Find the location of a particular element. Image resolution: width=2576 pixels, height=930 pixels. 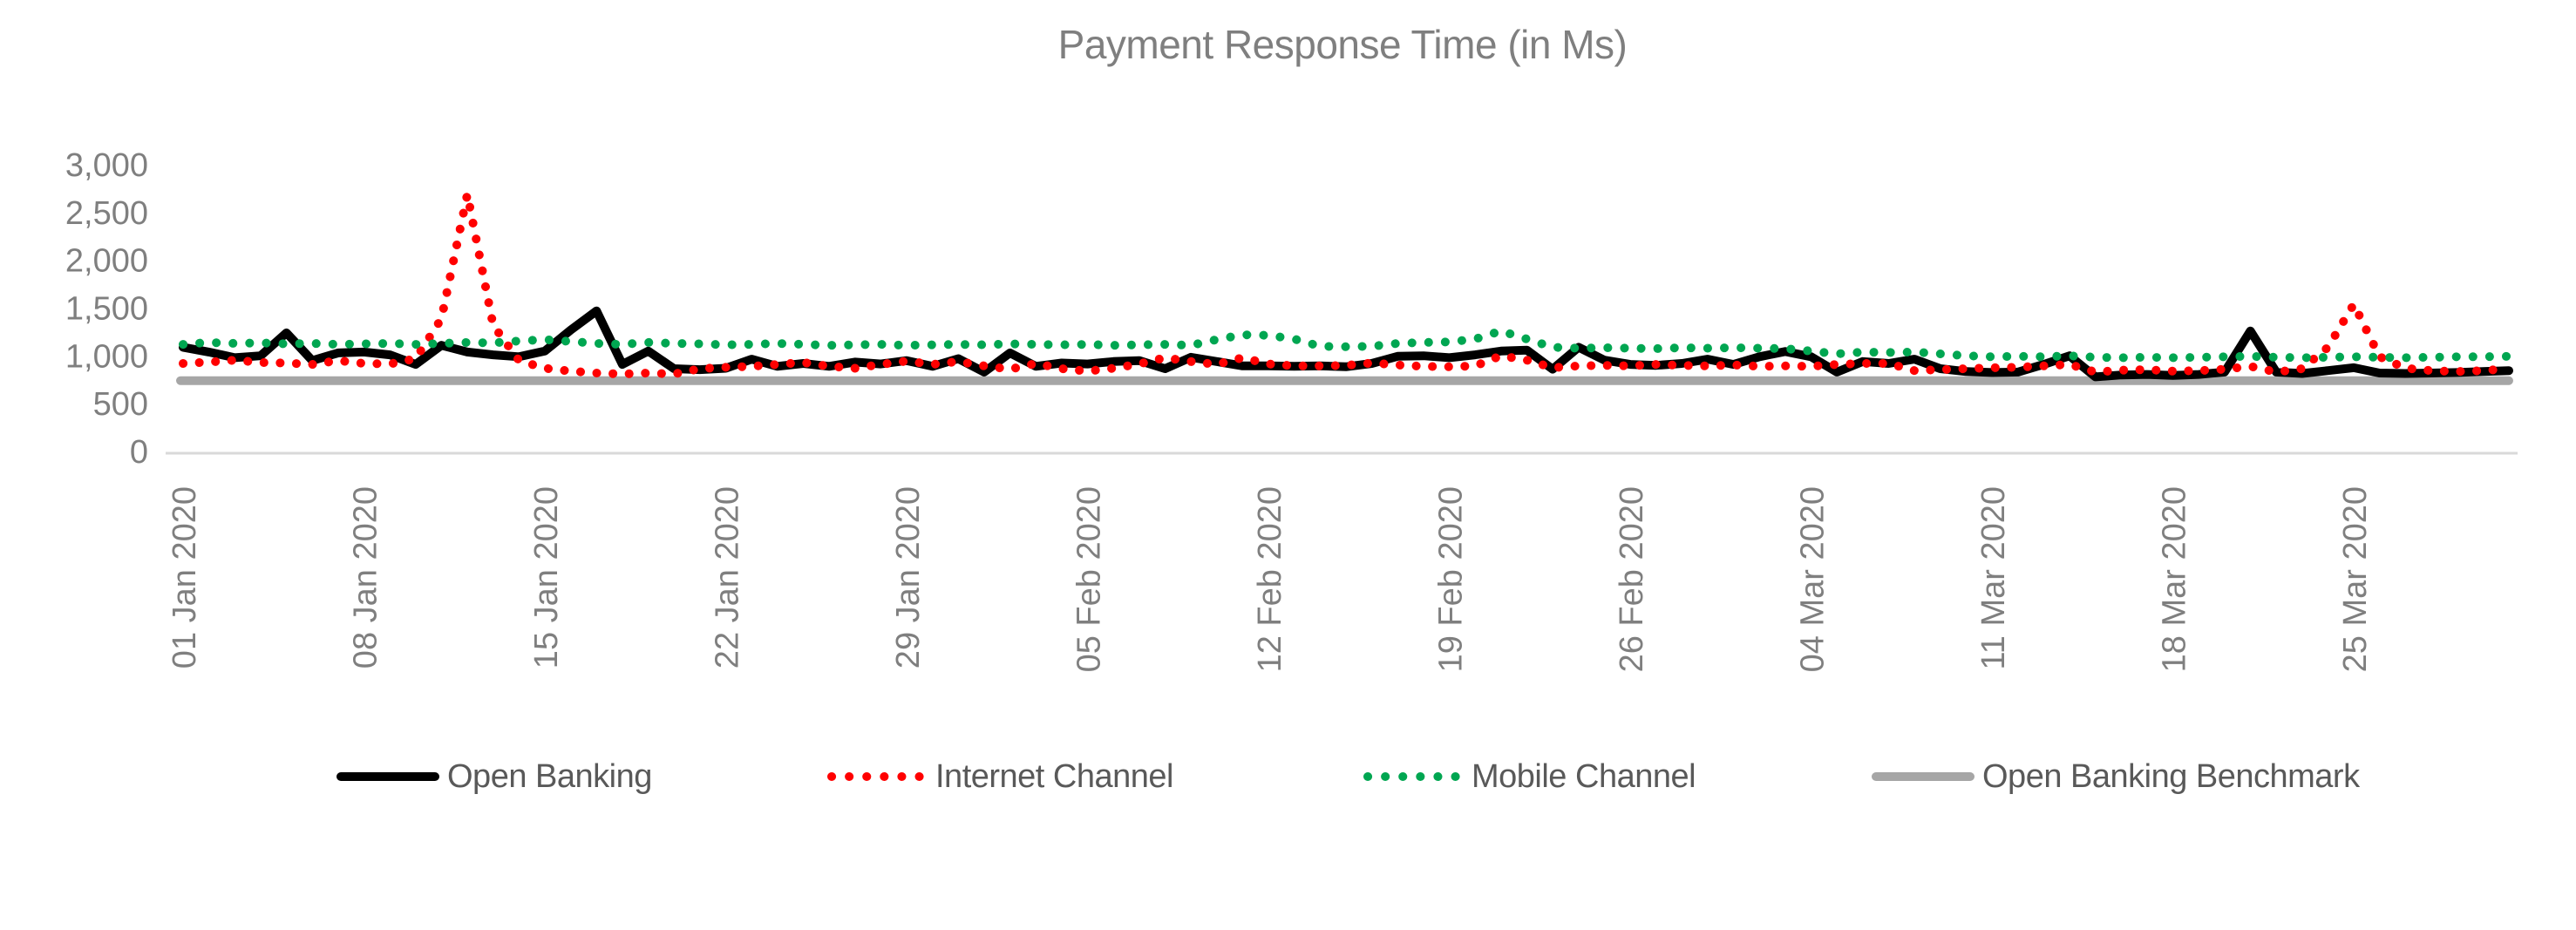

x-tick-label: 12 Feb 2020 is located at coordinates (1270, 579).